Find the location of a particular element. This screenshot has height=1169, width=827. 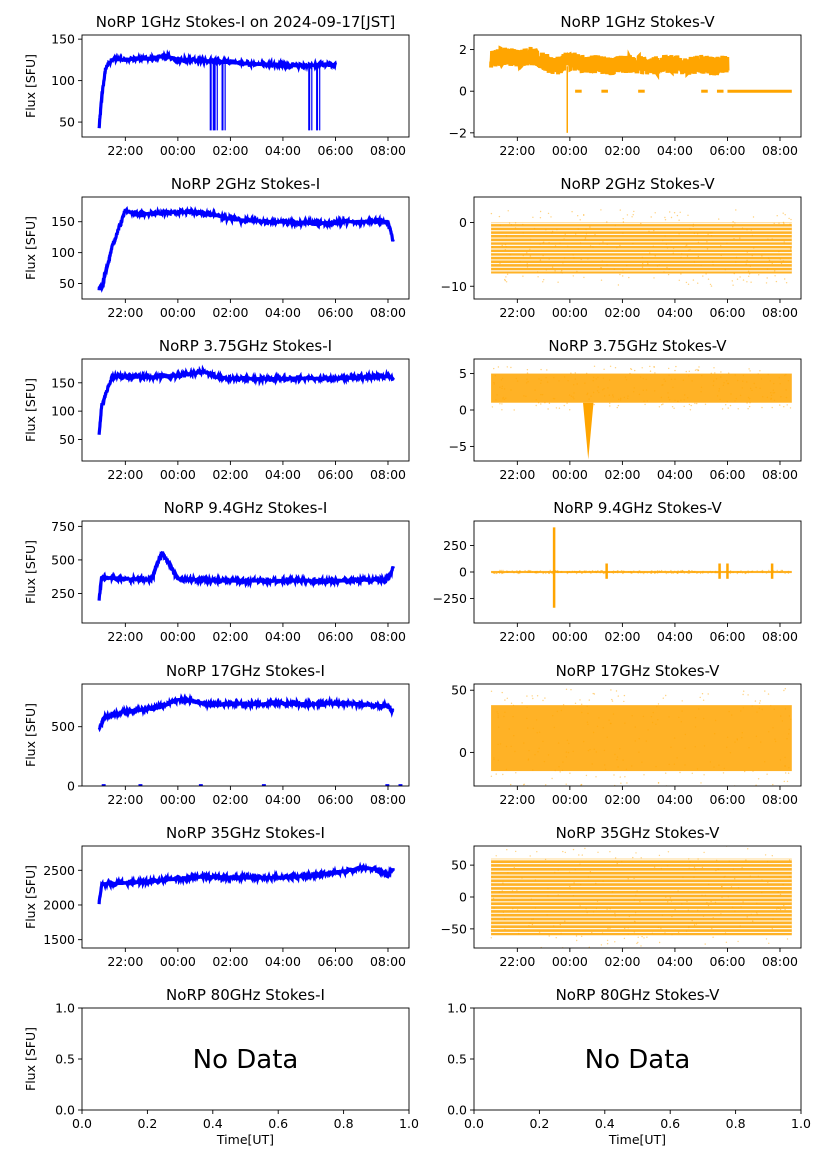

y-tick-label: −250 is located at coordinates (450, 598).